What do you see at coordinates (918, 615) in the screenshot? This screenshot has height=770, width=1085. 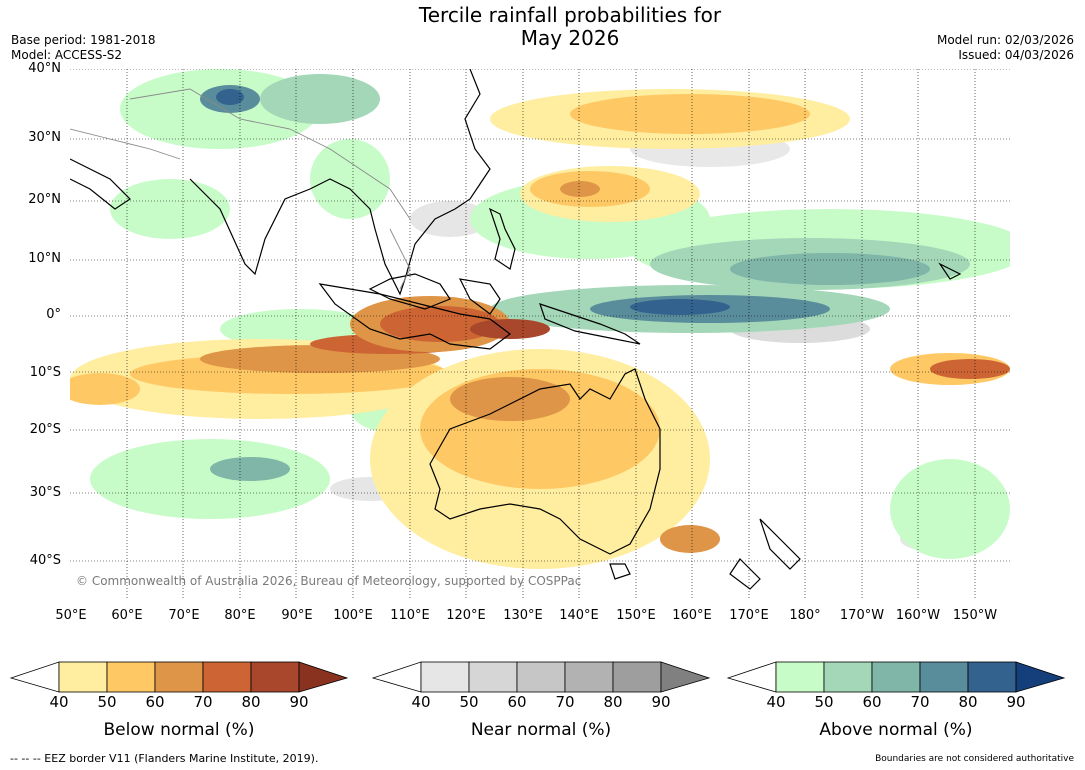 I see `lon-label: 160°W` at bounding box center [918, 615].